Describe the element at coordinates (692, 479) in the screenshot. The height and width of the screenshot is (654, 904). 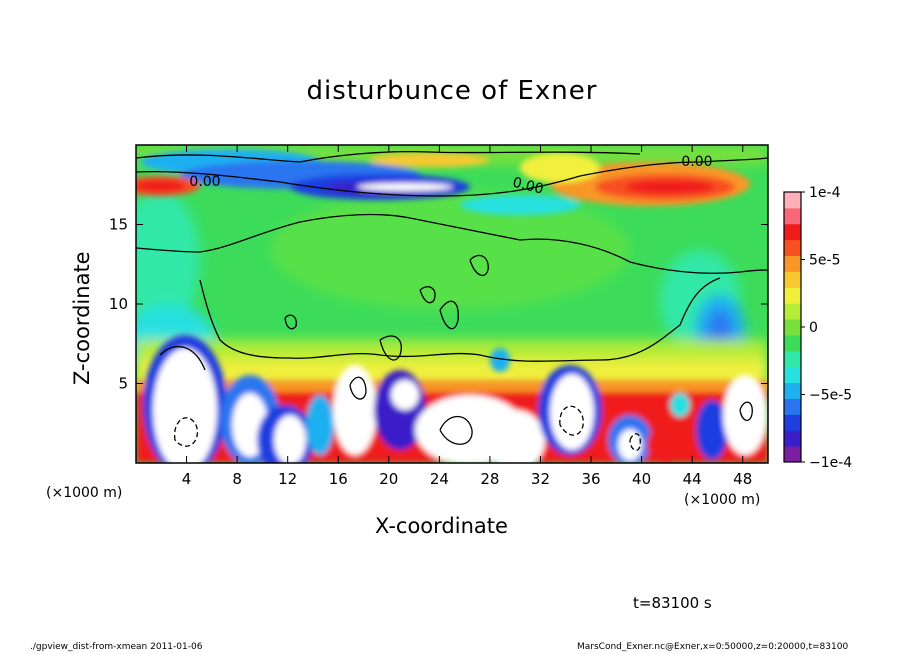
I see `x-tick-label: 44` at that location.